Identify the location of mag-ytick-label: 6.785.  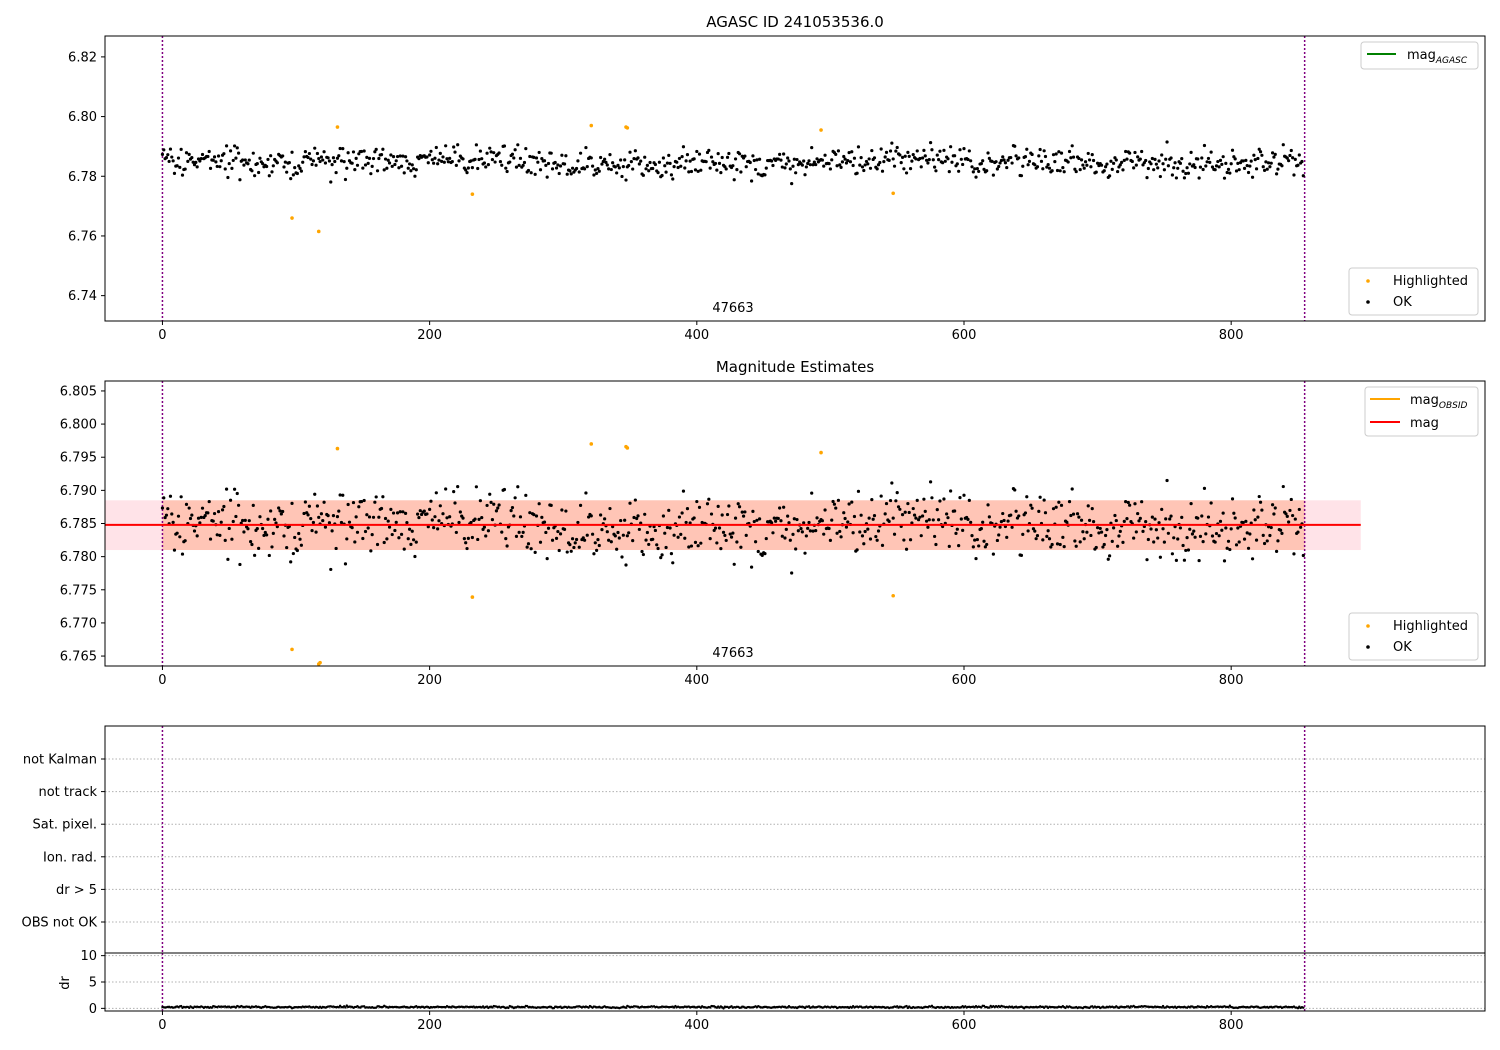
(78, 524).